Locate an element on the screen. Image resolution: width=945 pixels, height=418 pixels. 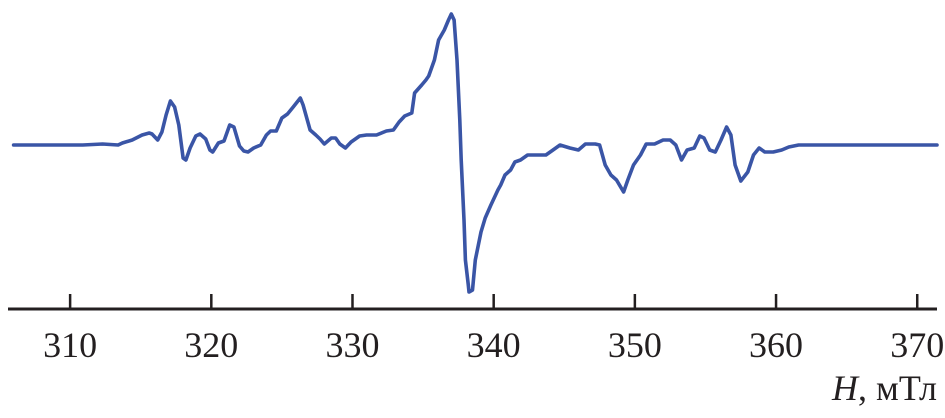
x-axis-symbol: H is located at coordinates (845, 388).